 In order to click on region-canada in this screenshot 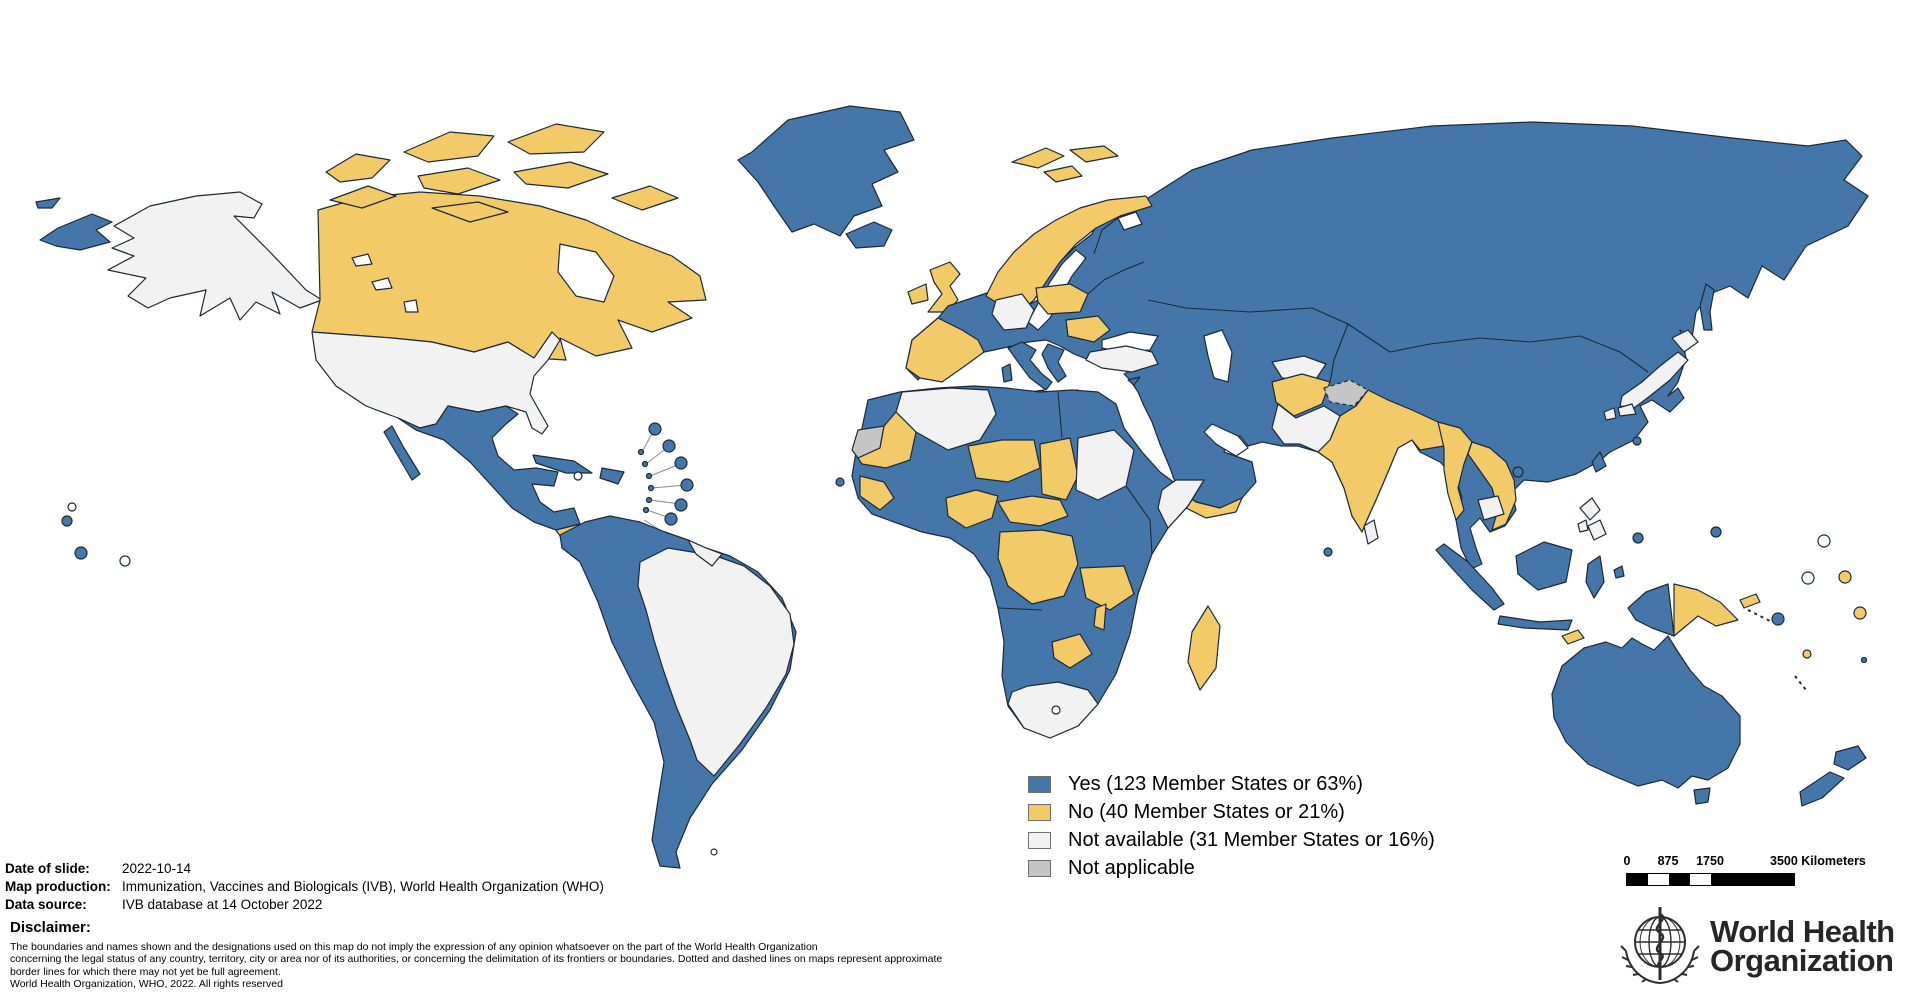, I will do `click(509, 276)`.